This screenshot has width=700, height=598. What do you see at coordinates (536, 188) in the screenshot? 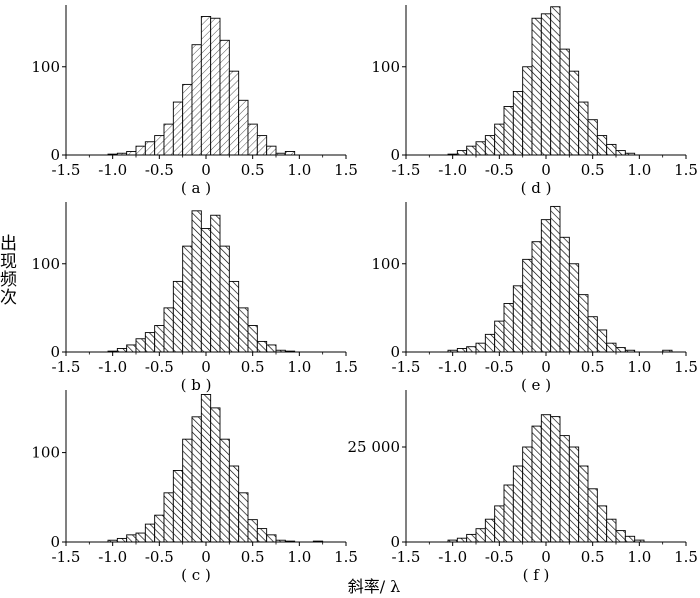
I see `panel-caption: ( d )` at bounding box center [536, 188].